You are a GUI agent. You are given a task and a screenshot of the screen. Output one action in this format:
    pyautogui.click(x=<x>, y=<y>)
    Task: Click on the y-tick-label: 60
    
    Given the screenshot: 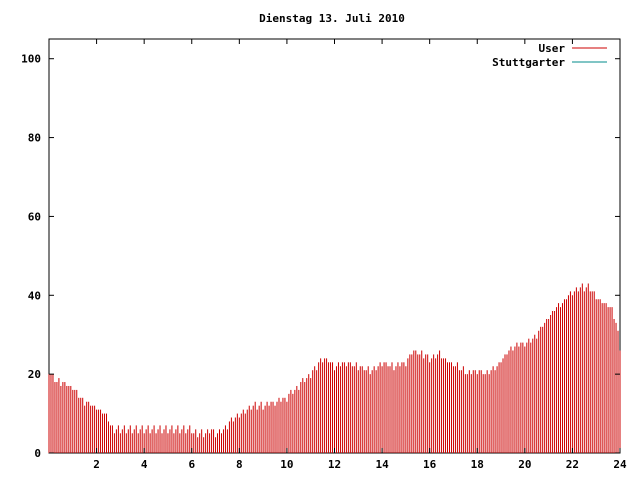 What is the action you would take?
    pyautogui.click(x=34, y=216)
    